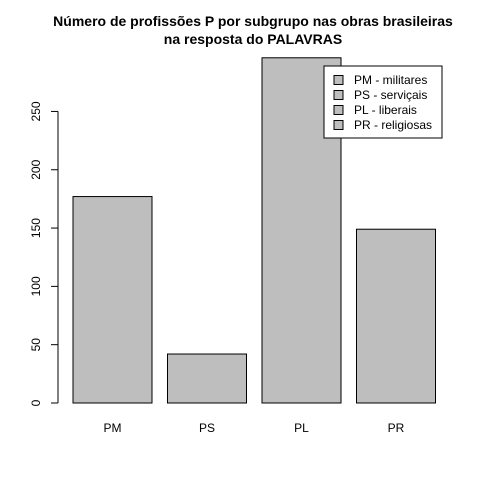 This screenshot has width=480, height=480. What do you see at coordinates (301, 428) in the screenshot?
I see `x-tick-label-pl: PL` at bounding box center [301, 428].